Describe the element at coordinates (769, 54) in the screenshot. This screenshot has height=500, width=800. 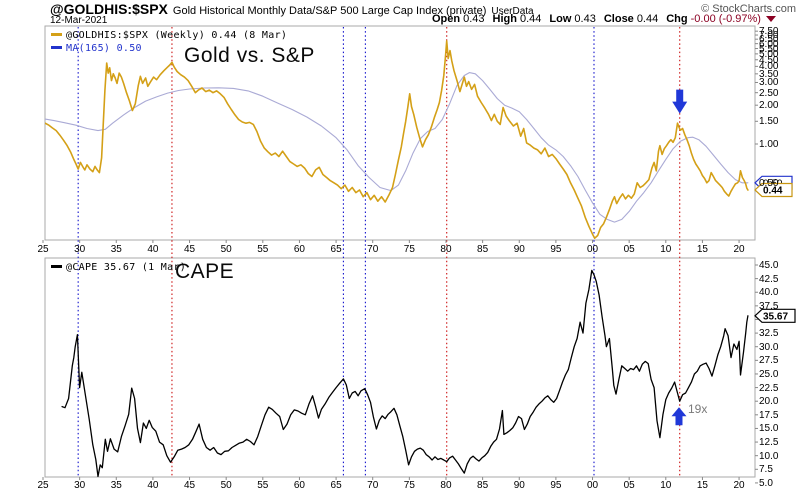
I see `y-axis-label: 5.00` at that location.